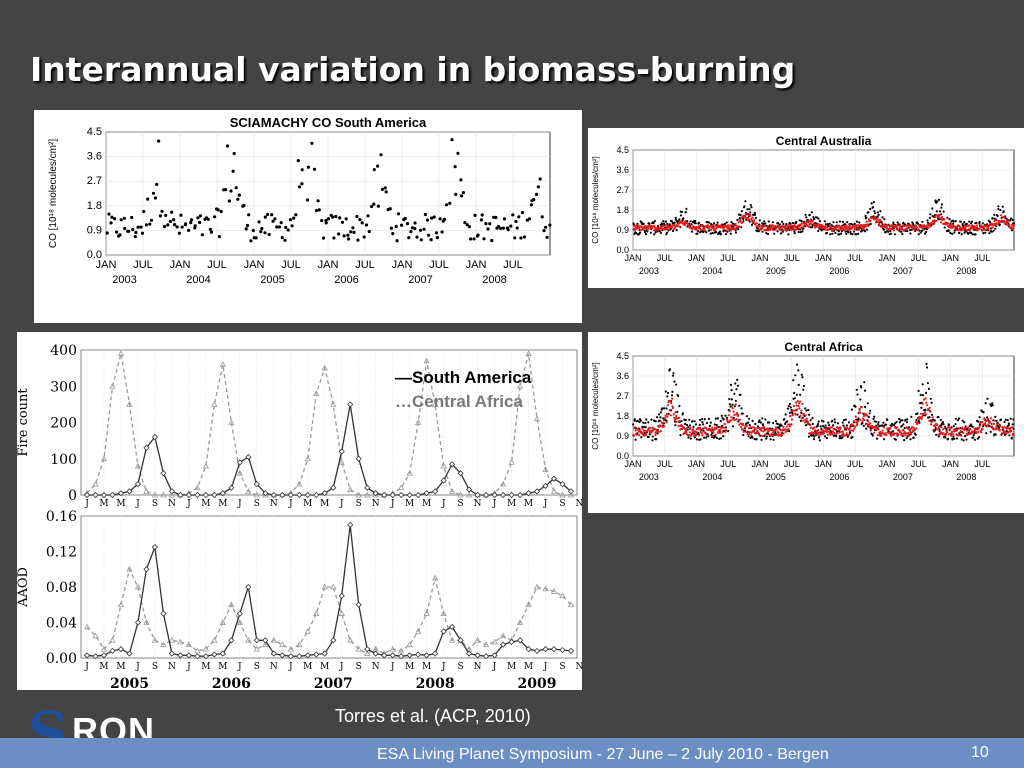 This screenshot has width=1024, height=768. Describe the element at coordinates (376, 504) in the screenshot. I see `month-label: N` at that location.